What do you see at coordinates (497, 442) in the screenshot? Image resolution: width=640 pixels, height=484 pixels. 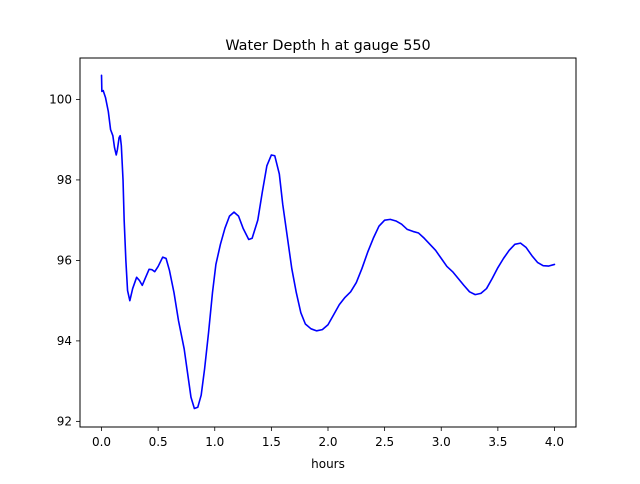 I see `x-tick-label: 3.5` at bounding box center [497, 442].